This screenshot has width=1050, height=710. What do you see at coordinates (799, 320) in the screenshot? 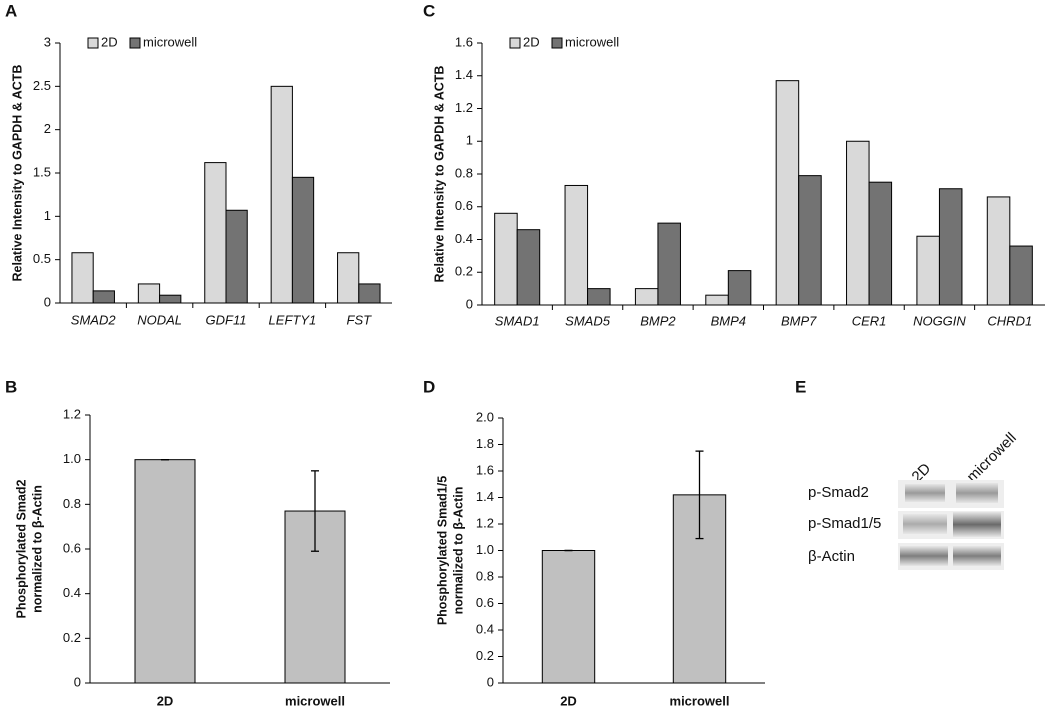
I see `x-tick-label: BMP7` at bounding box center [799, 320].